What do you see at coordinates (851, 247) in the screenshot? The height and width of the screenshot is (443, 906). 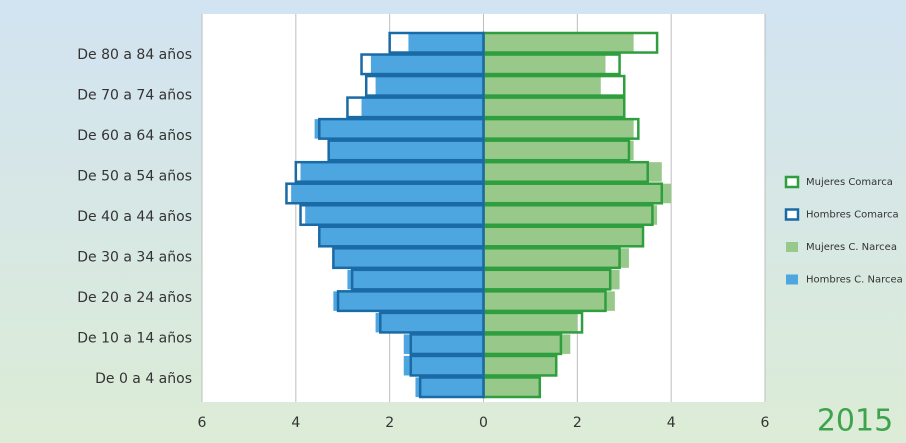 I see `legend-label: Mujeres C. Narcea` at bounding box center [851, 247].